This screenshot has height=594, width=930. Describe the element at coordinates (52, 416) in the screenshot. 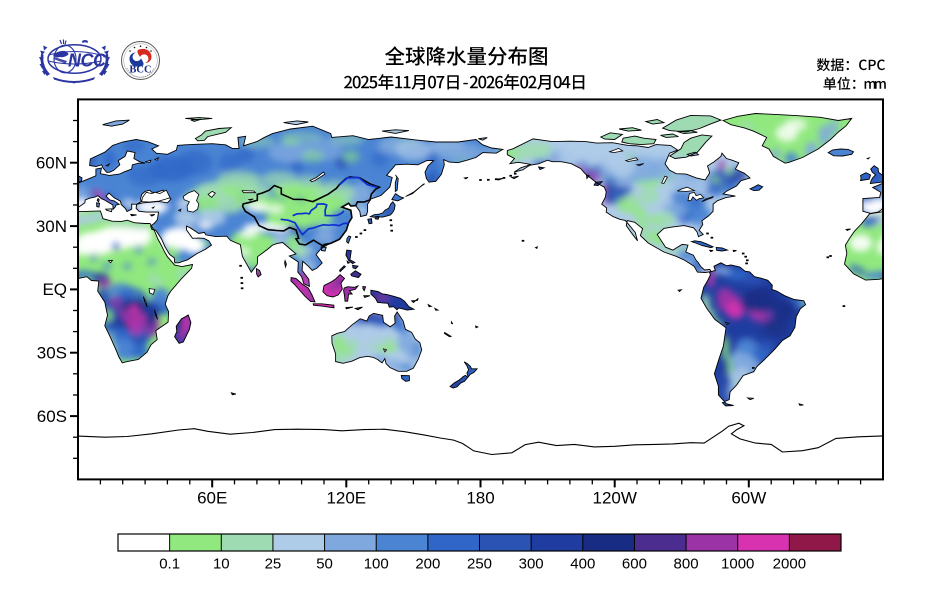

I see `svg-text: 60S` at that location.